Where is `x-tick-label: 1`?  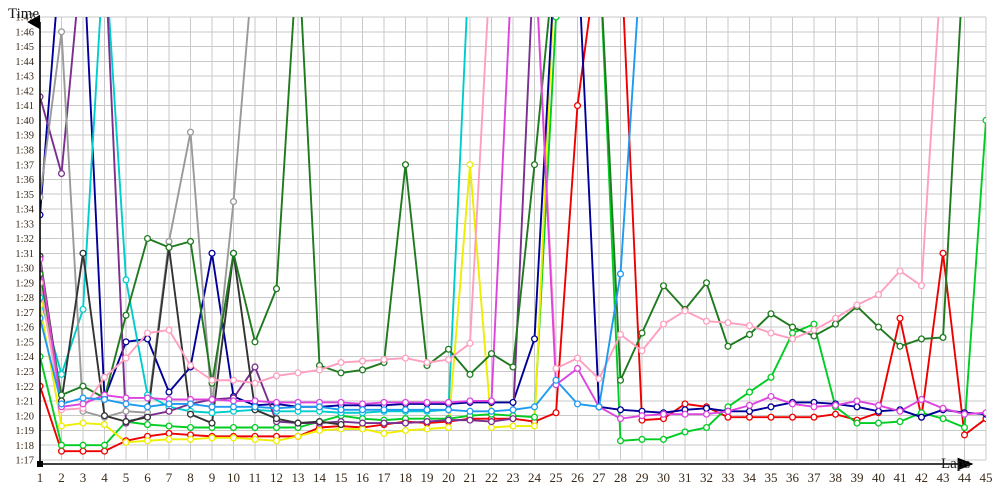
x-tick-label: 1 is located at coordinates (40, 477).